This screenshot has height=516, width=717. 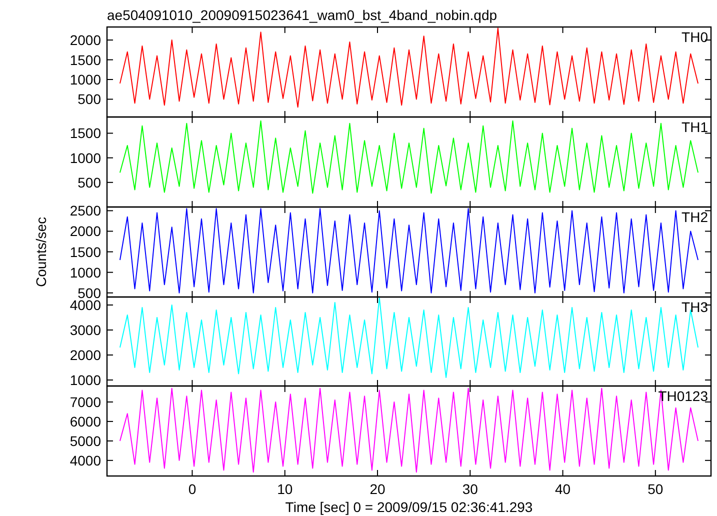 What do you see at coordinates (86, 402) in the screenshot?
I see `y-tick-label: 7000` at bounding box center [86, 402].